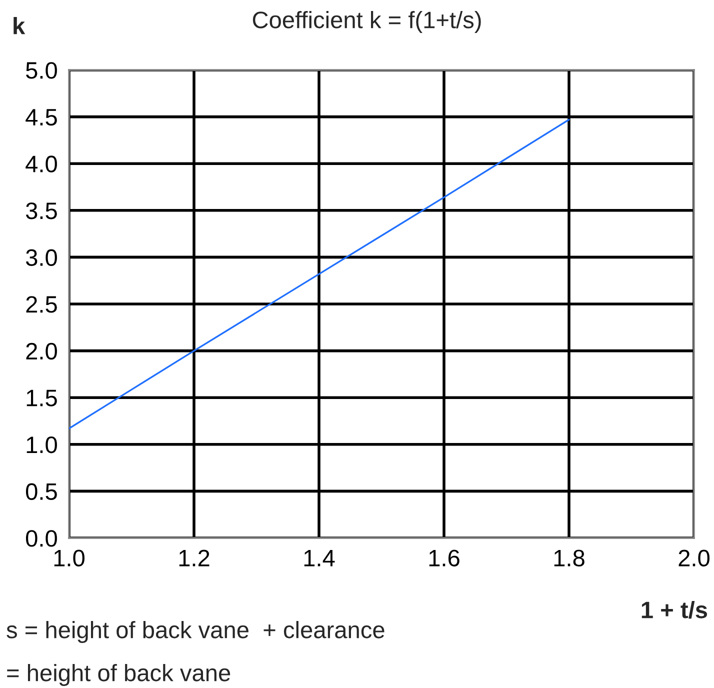 Image resolution: width=714 pixels, height=688 pixels. I want to click on y-tick-label: 5.0, so click(41, 70).